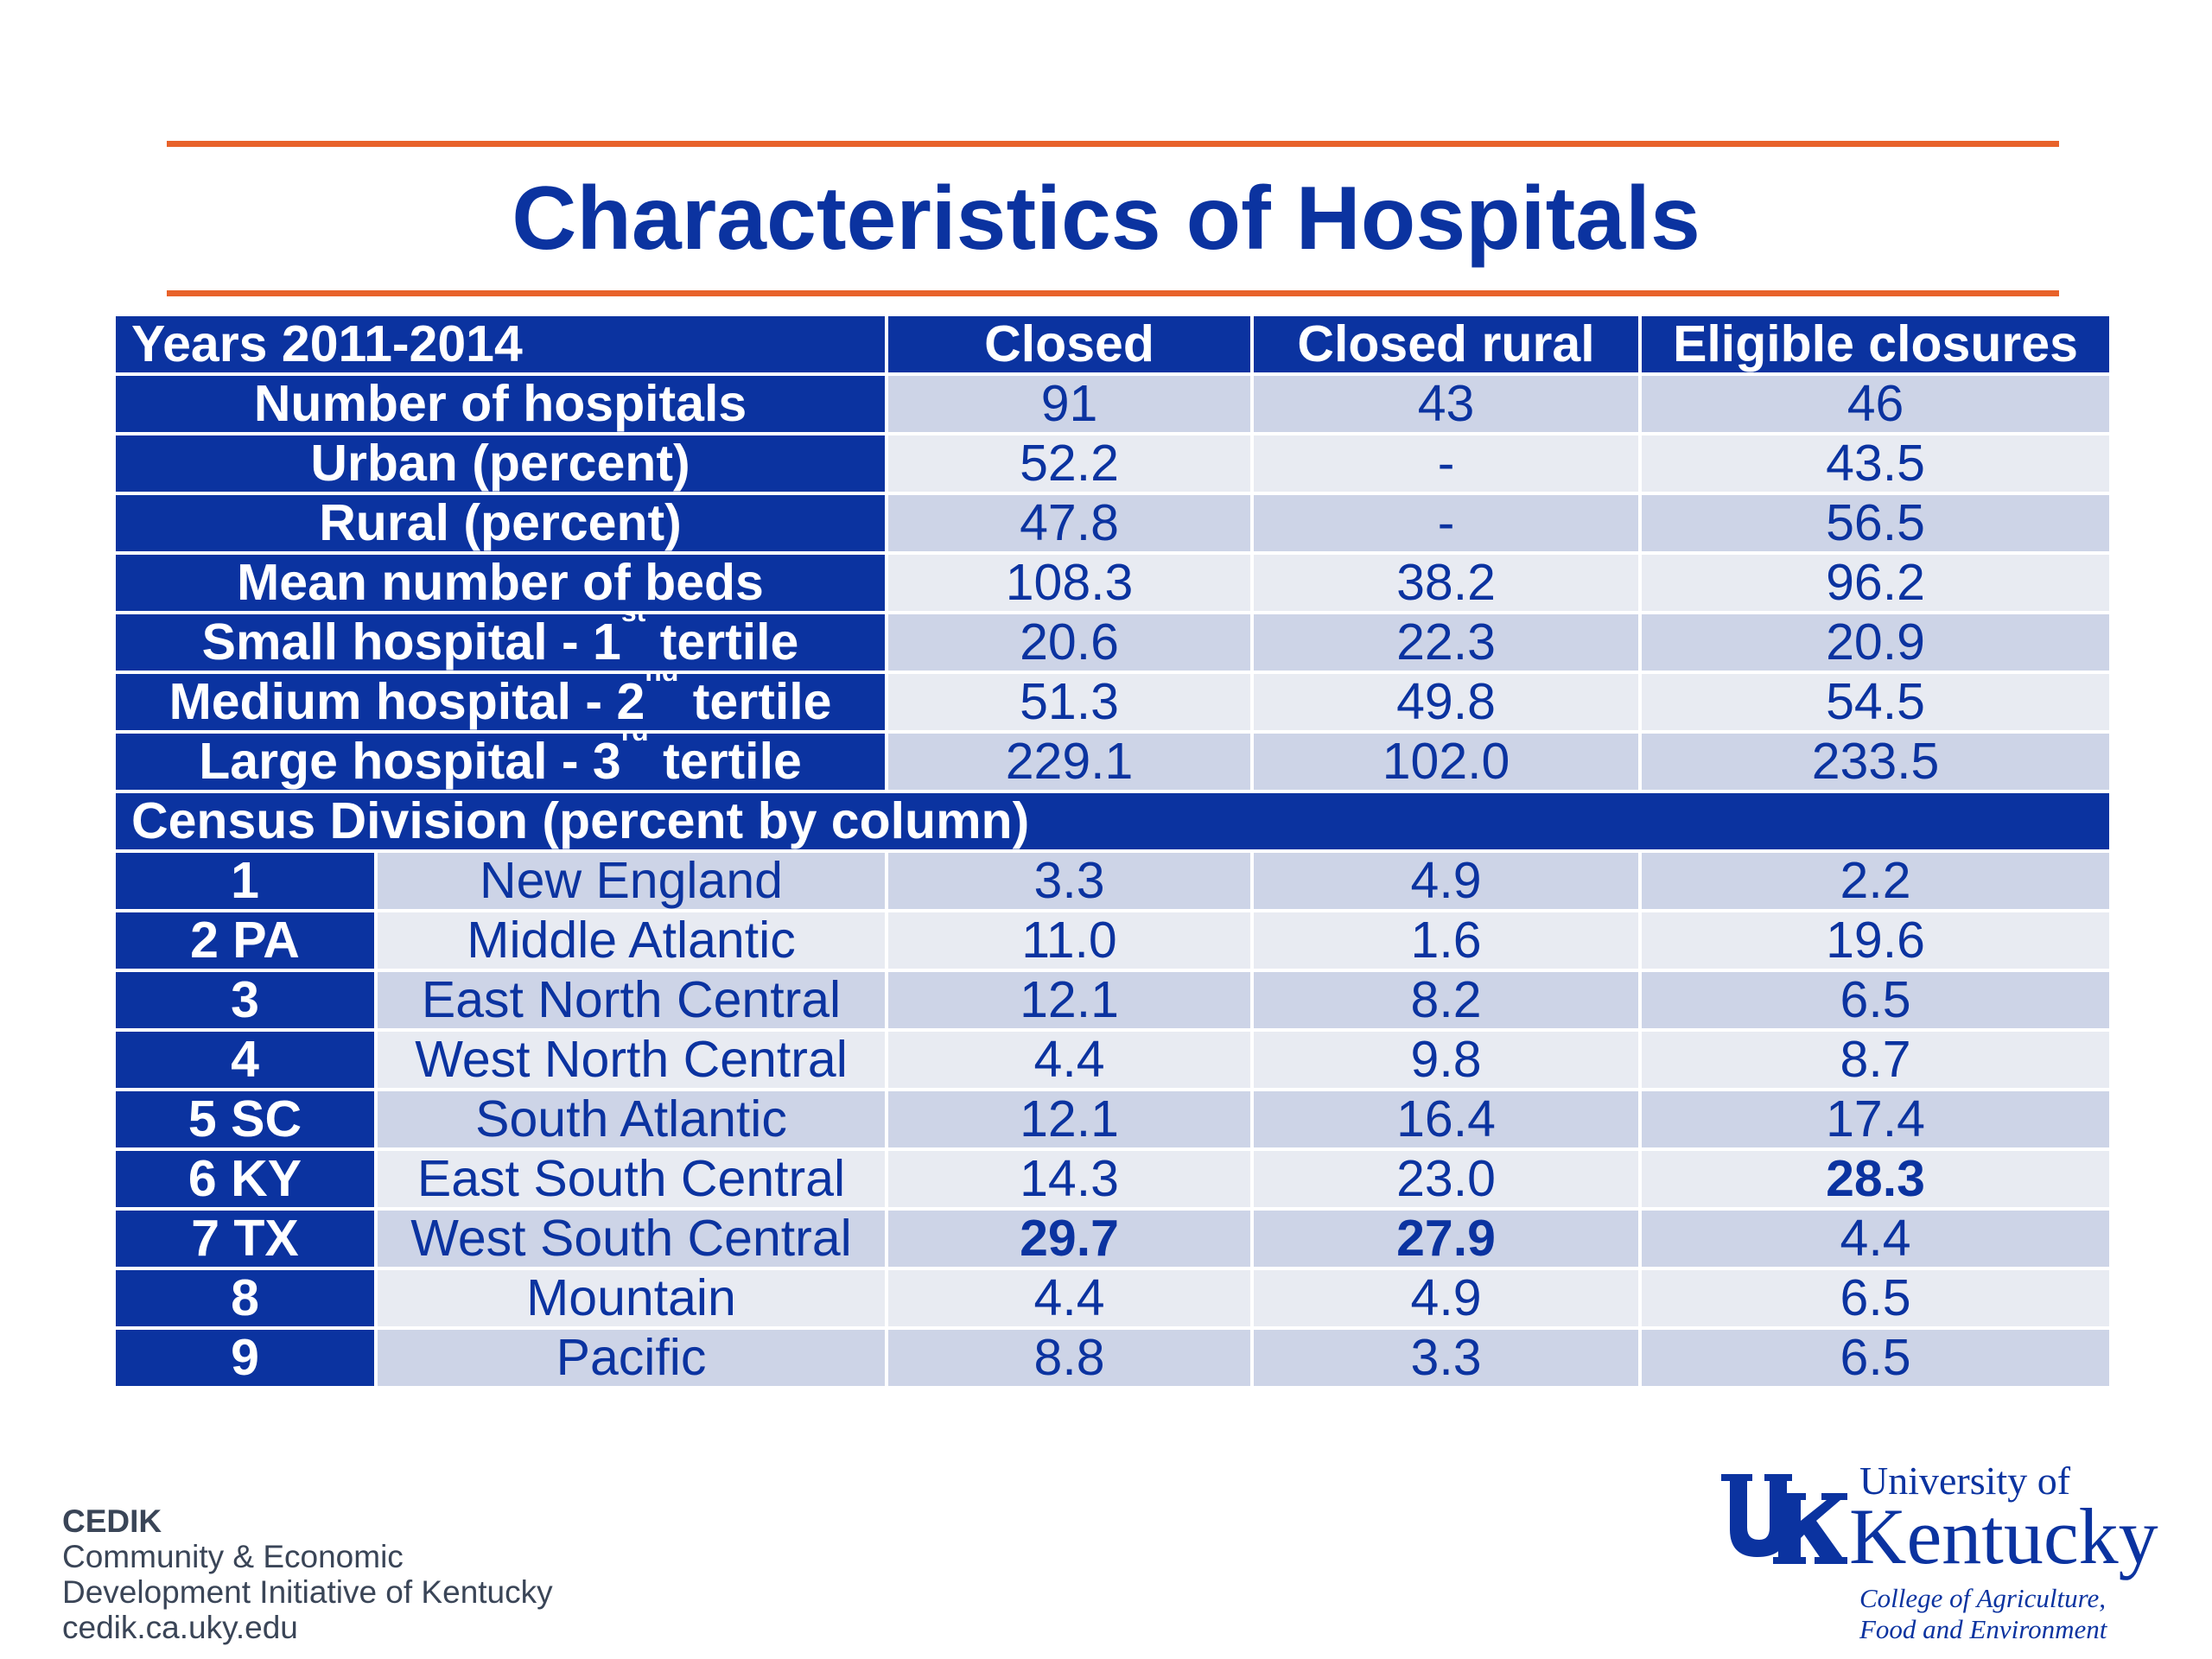 This screenshot has height=1659, width=2212. I want to click on cell-eligible: 4.4, so click(1875, 1238).